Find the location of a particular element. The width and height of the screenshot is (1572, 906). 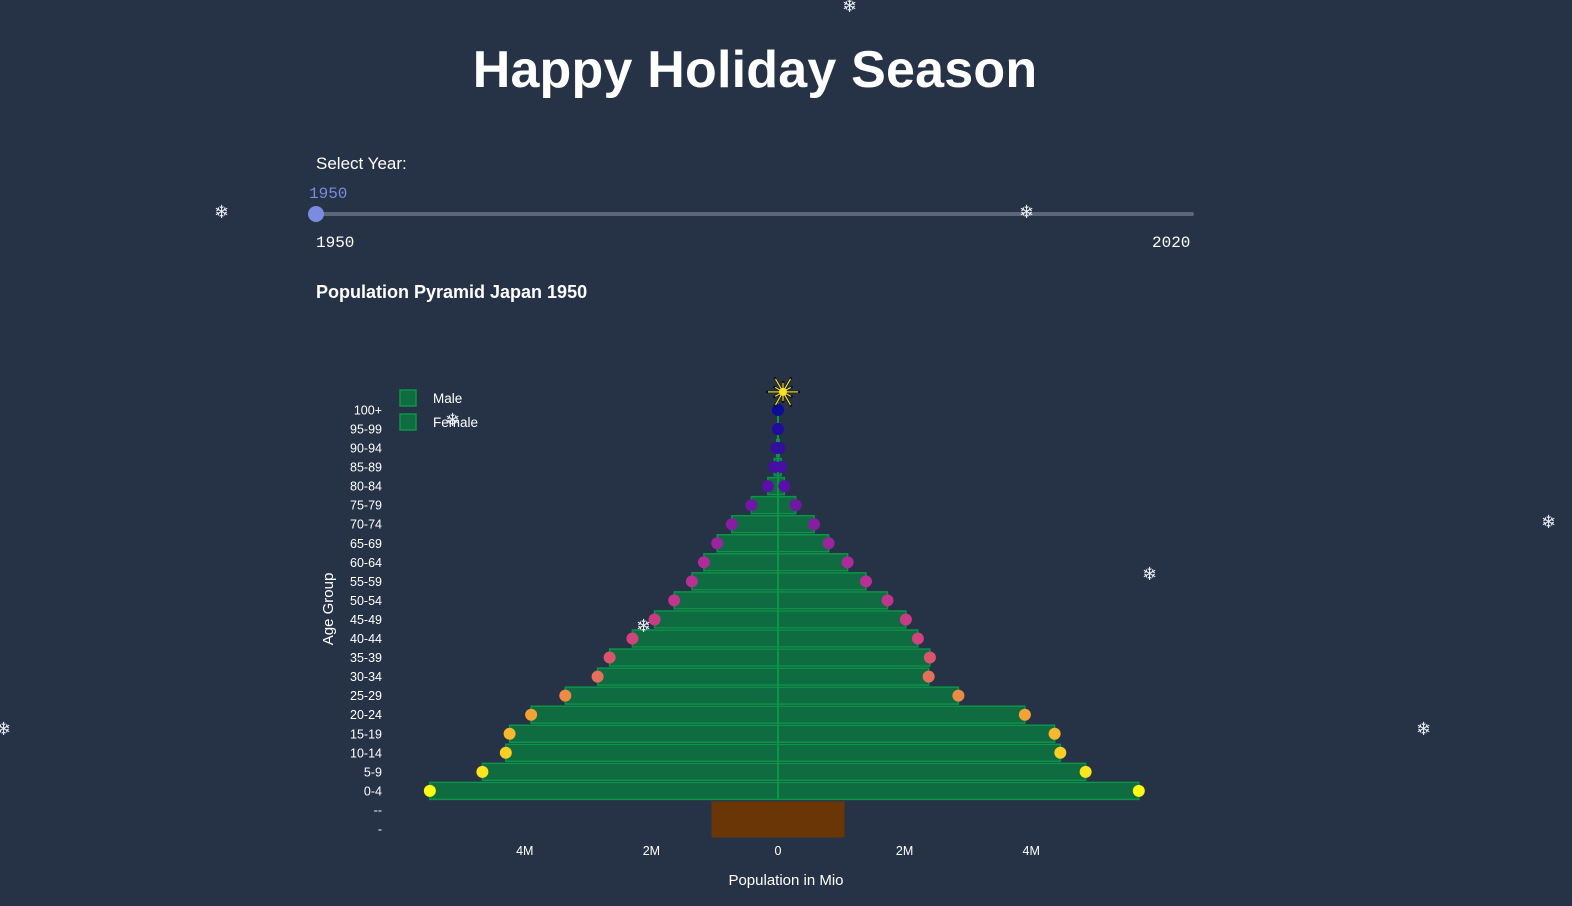

year-slider-track is located at coordinates (755, 214).